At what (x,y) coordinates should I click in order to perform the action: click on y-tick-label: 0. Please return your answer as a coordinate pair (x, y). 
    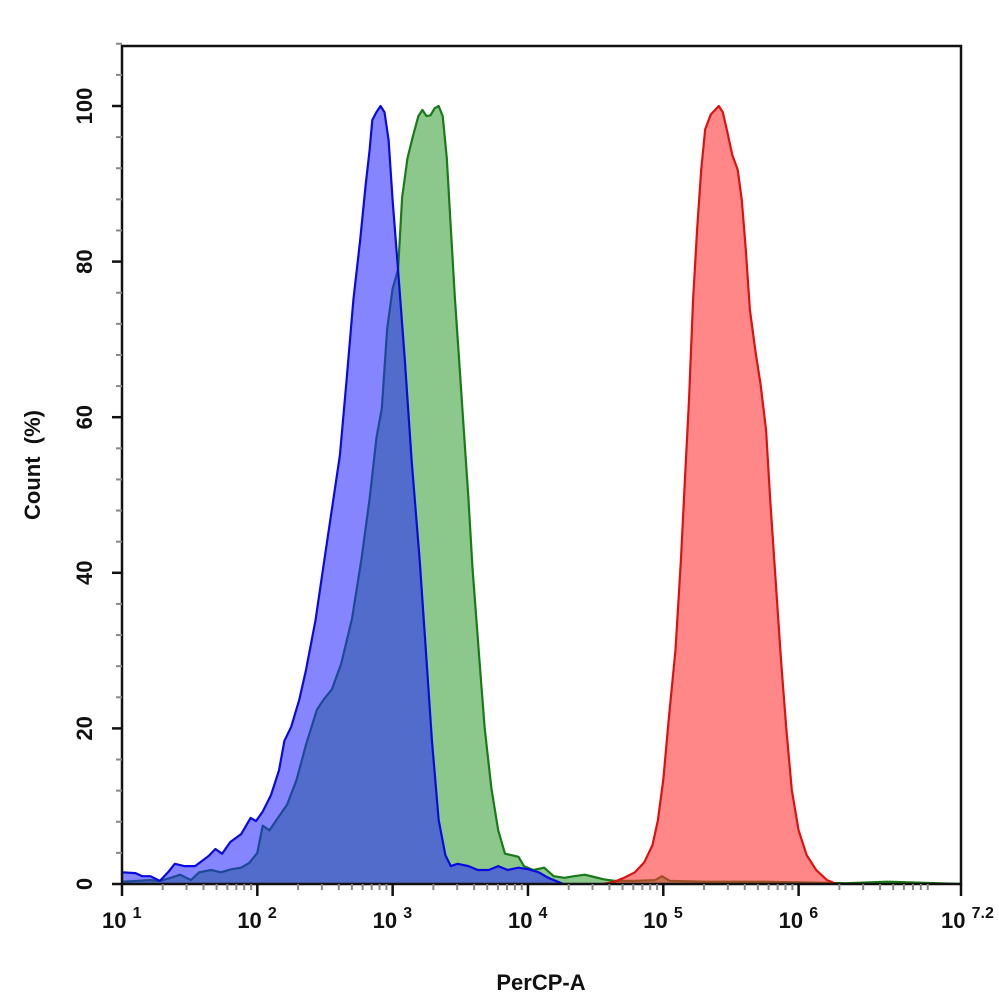
    Looking at the image, I should click on (84, 884).